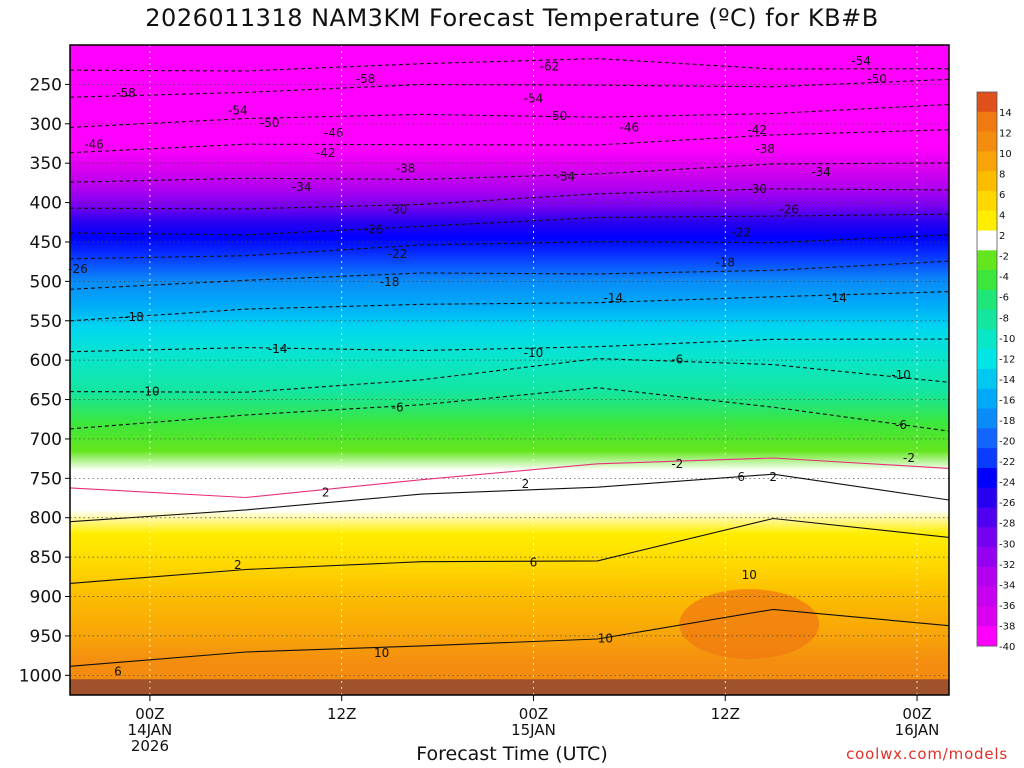 This screenshot has height=768, width=1024. Describe the element at coordinates (1004, 257) in the screenshot. I see `colorbar-label: -2` at that location.